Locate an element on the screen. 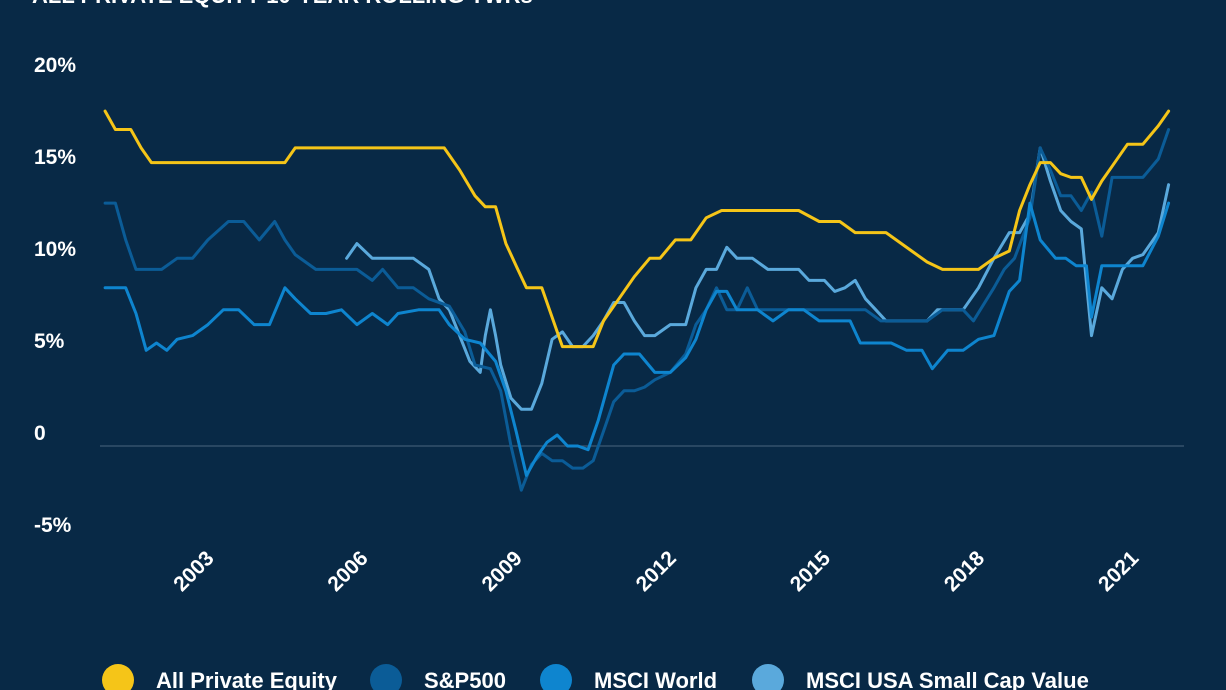 This screenshot has width=1226, height=690. chart-title: ALL PRIVATE EQUITY 10-YEAR ROLLING TWRs is located at coordinates (282, 4).